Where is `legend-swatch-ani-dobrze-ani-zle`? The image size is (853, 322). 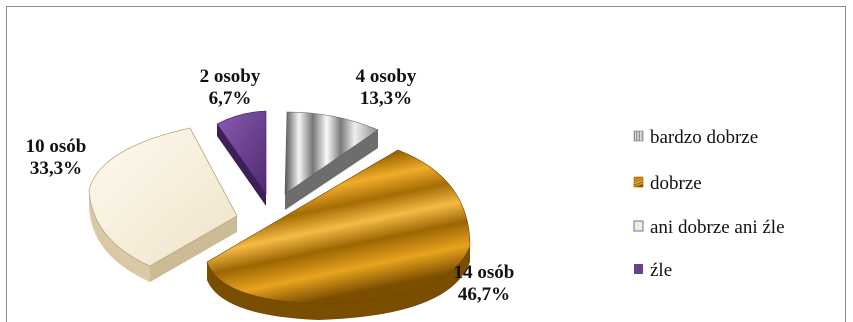 legend-swatch-ani-dobrze-ani-zle is located at coordinates (638, 226).